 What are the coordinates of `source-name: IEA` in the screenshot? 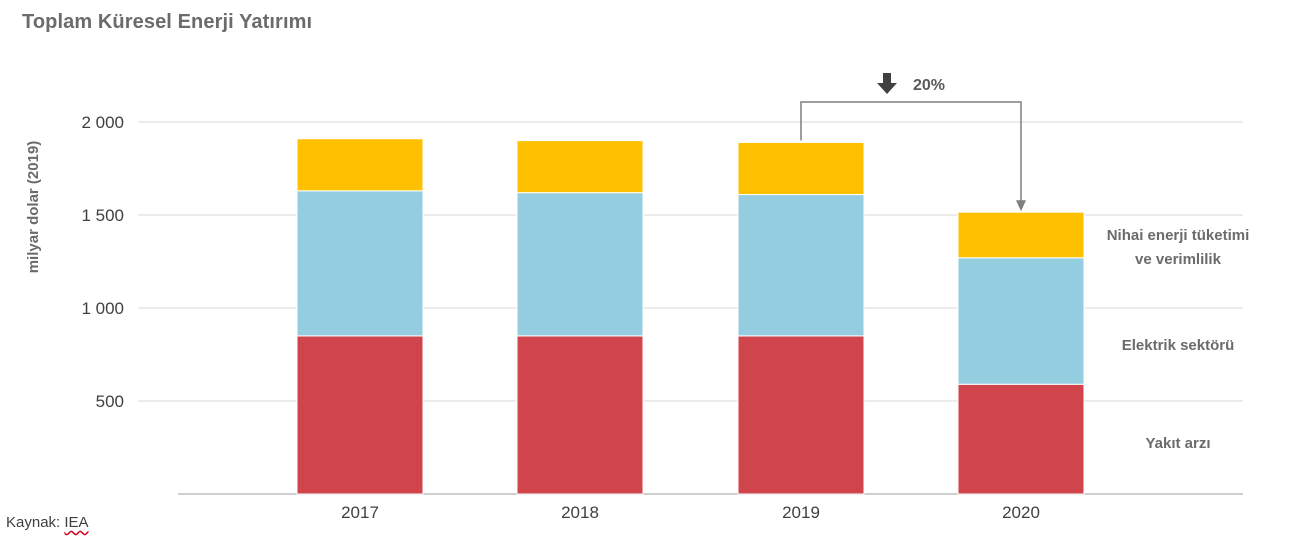 It's located at (76, 522).